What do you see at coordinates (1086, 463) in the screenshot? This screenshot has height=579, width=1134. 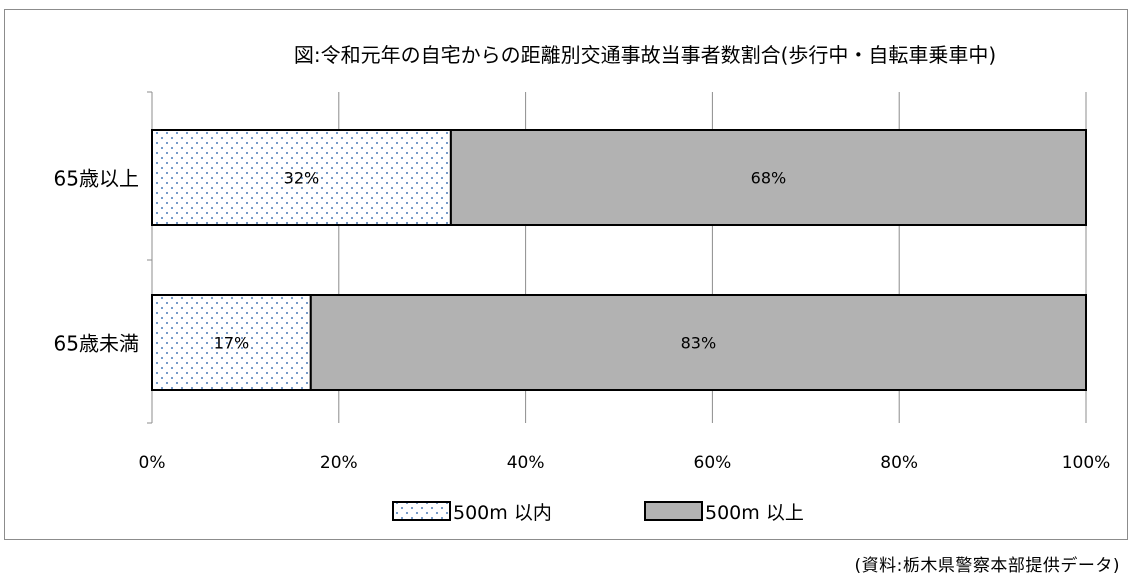 I see `x-tick-label: 100%` at bounding box center [1086, 463].